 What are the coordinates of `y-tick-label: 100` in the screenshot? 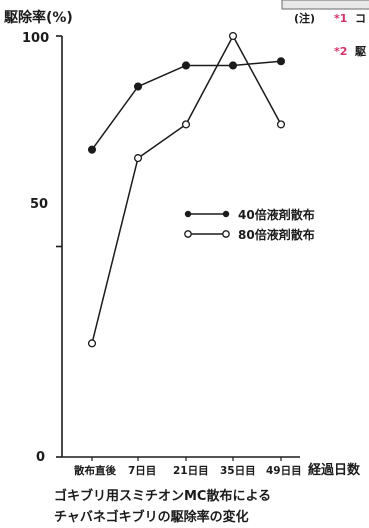 It's located at (35, 38).